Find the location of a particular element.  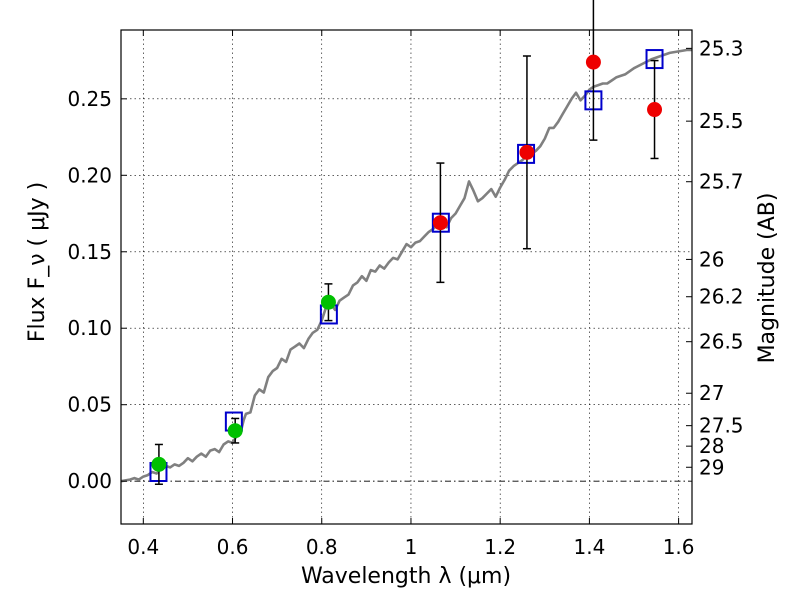

y-tick-label: 0.15 is located at coordinates (89, 252).